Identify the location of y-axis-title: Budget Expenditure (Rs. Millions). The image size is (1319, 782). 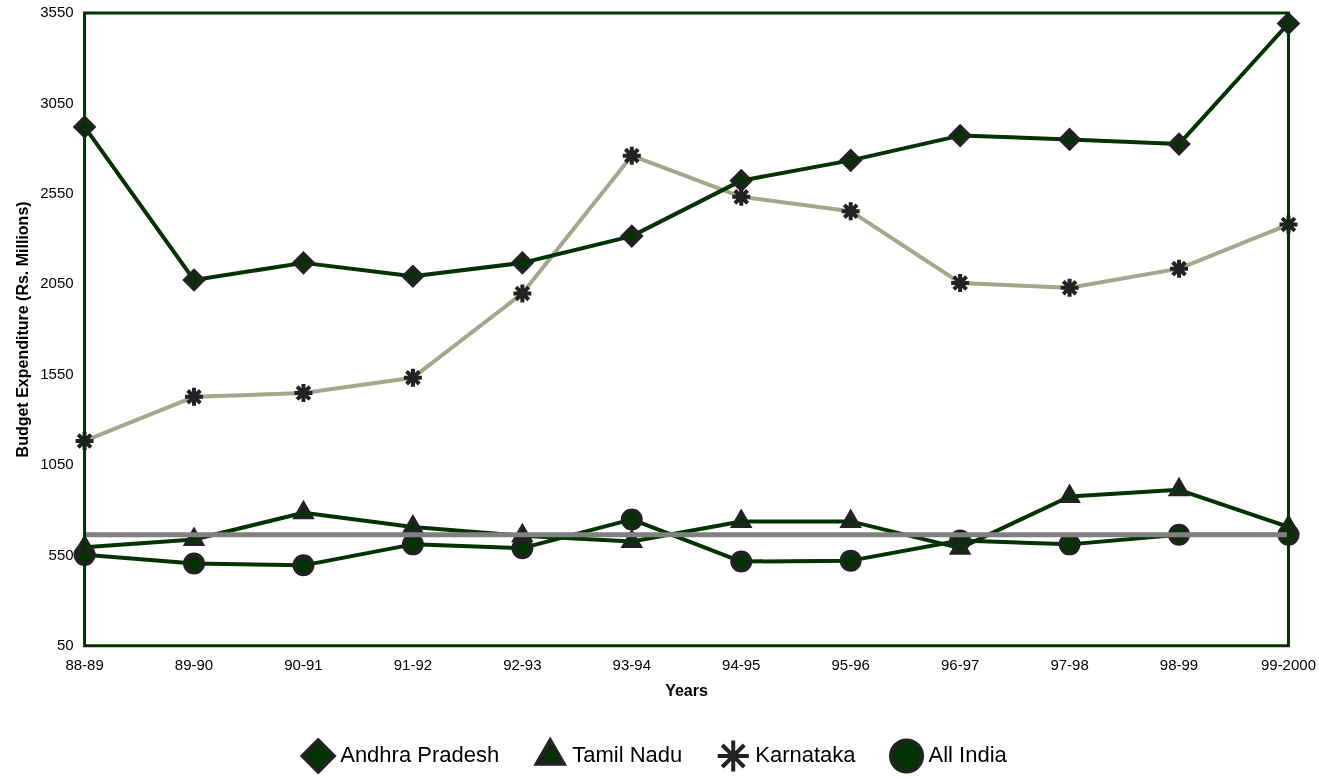
(23, 329).